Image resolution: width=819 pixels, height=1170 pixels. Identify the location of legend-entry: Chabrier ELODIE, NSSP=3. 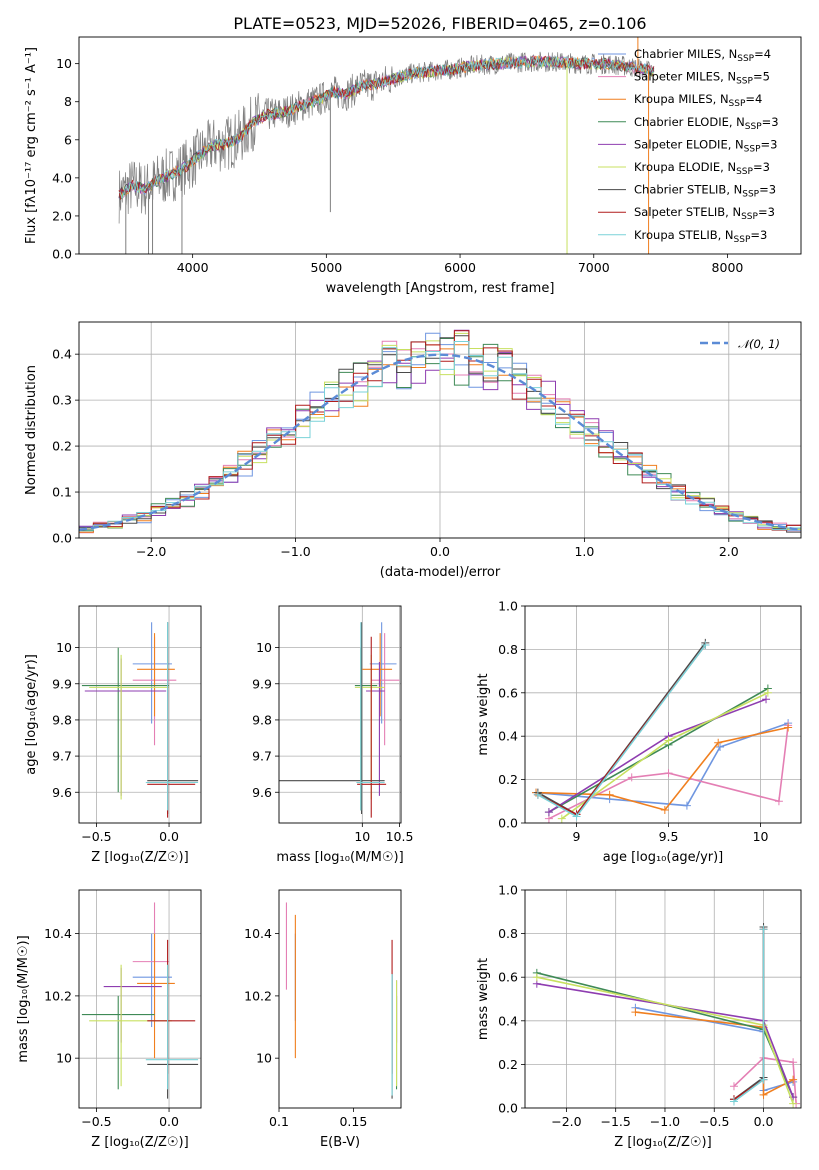
(706, 123).